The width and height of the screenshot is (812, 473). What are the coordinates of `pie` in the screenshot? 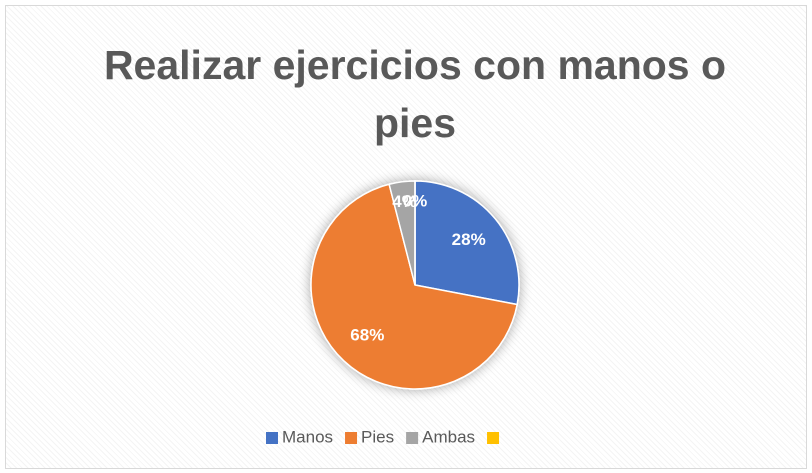 It's located at (415, 285).